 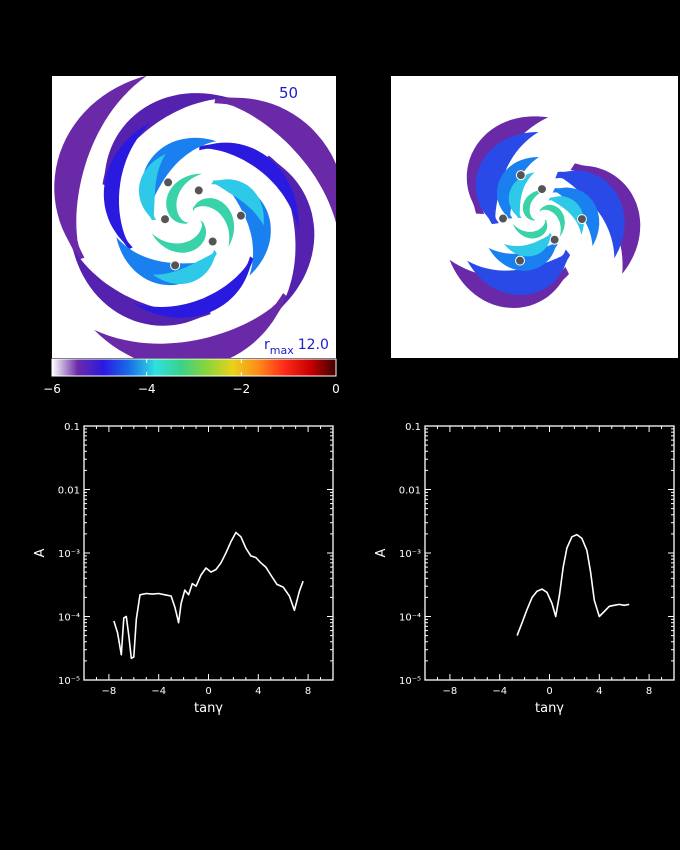 I want to click on disk-image-right, so click(x=534, y=217).